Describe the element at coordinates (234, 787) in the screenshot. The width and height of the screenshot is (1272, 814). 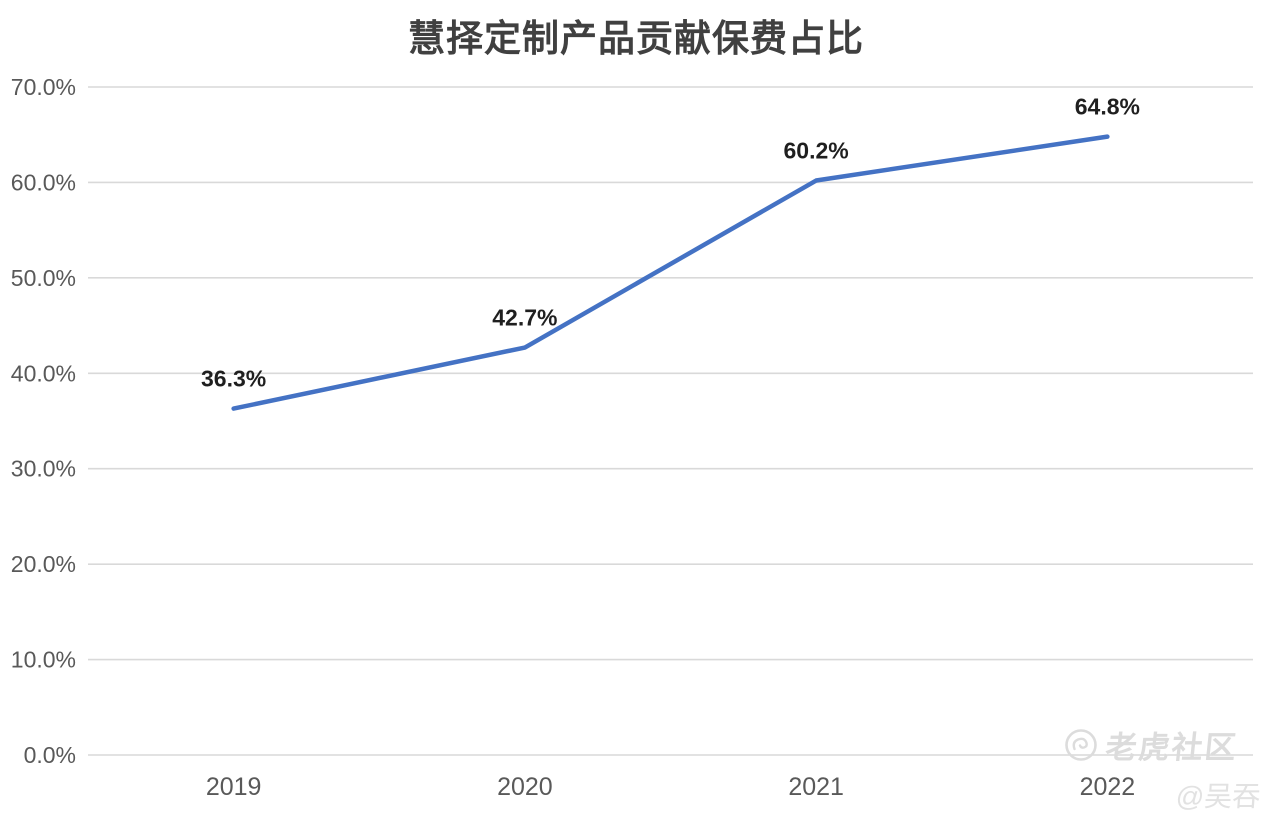
I see `x-axis-tick-label: 2019` at that location.